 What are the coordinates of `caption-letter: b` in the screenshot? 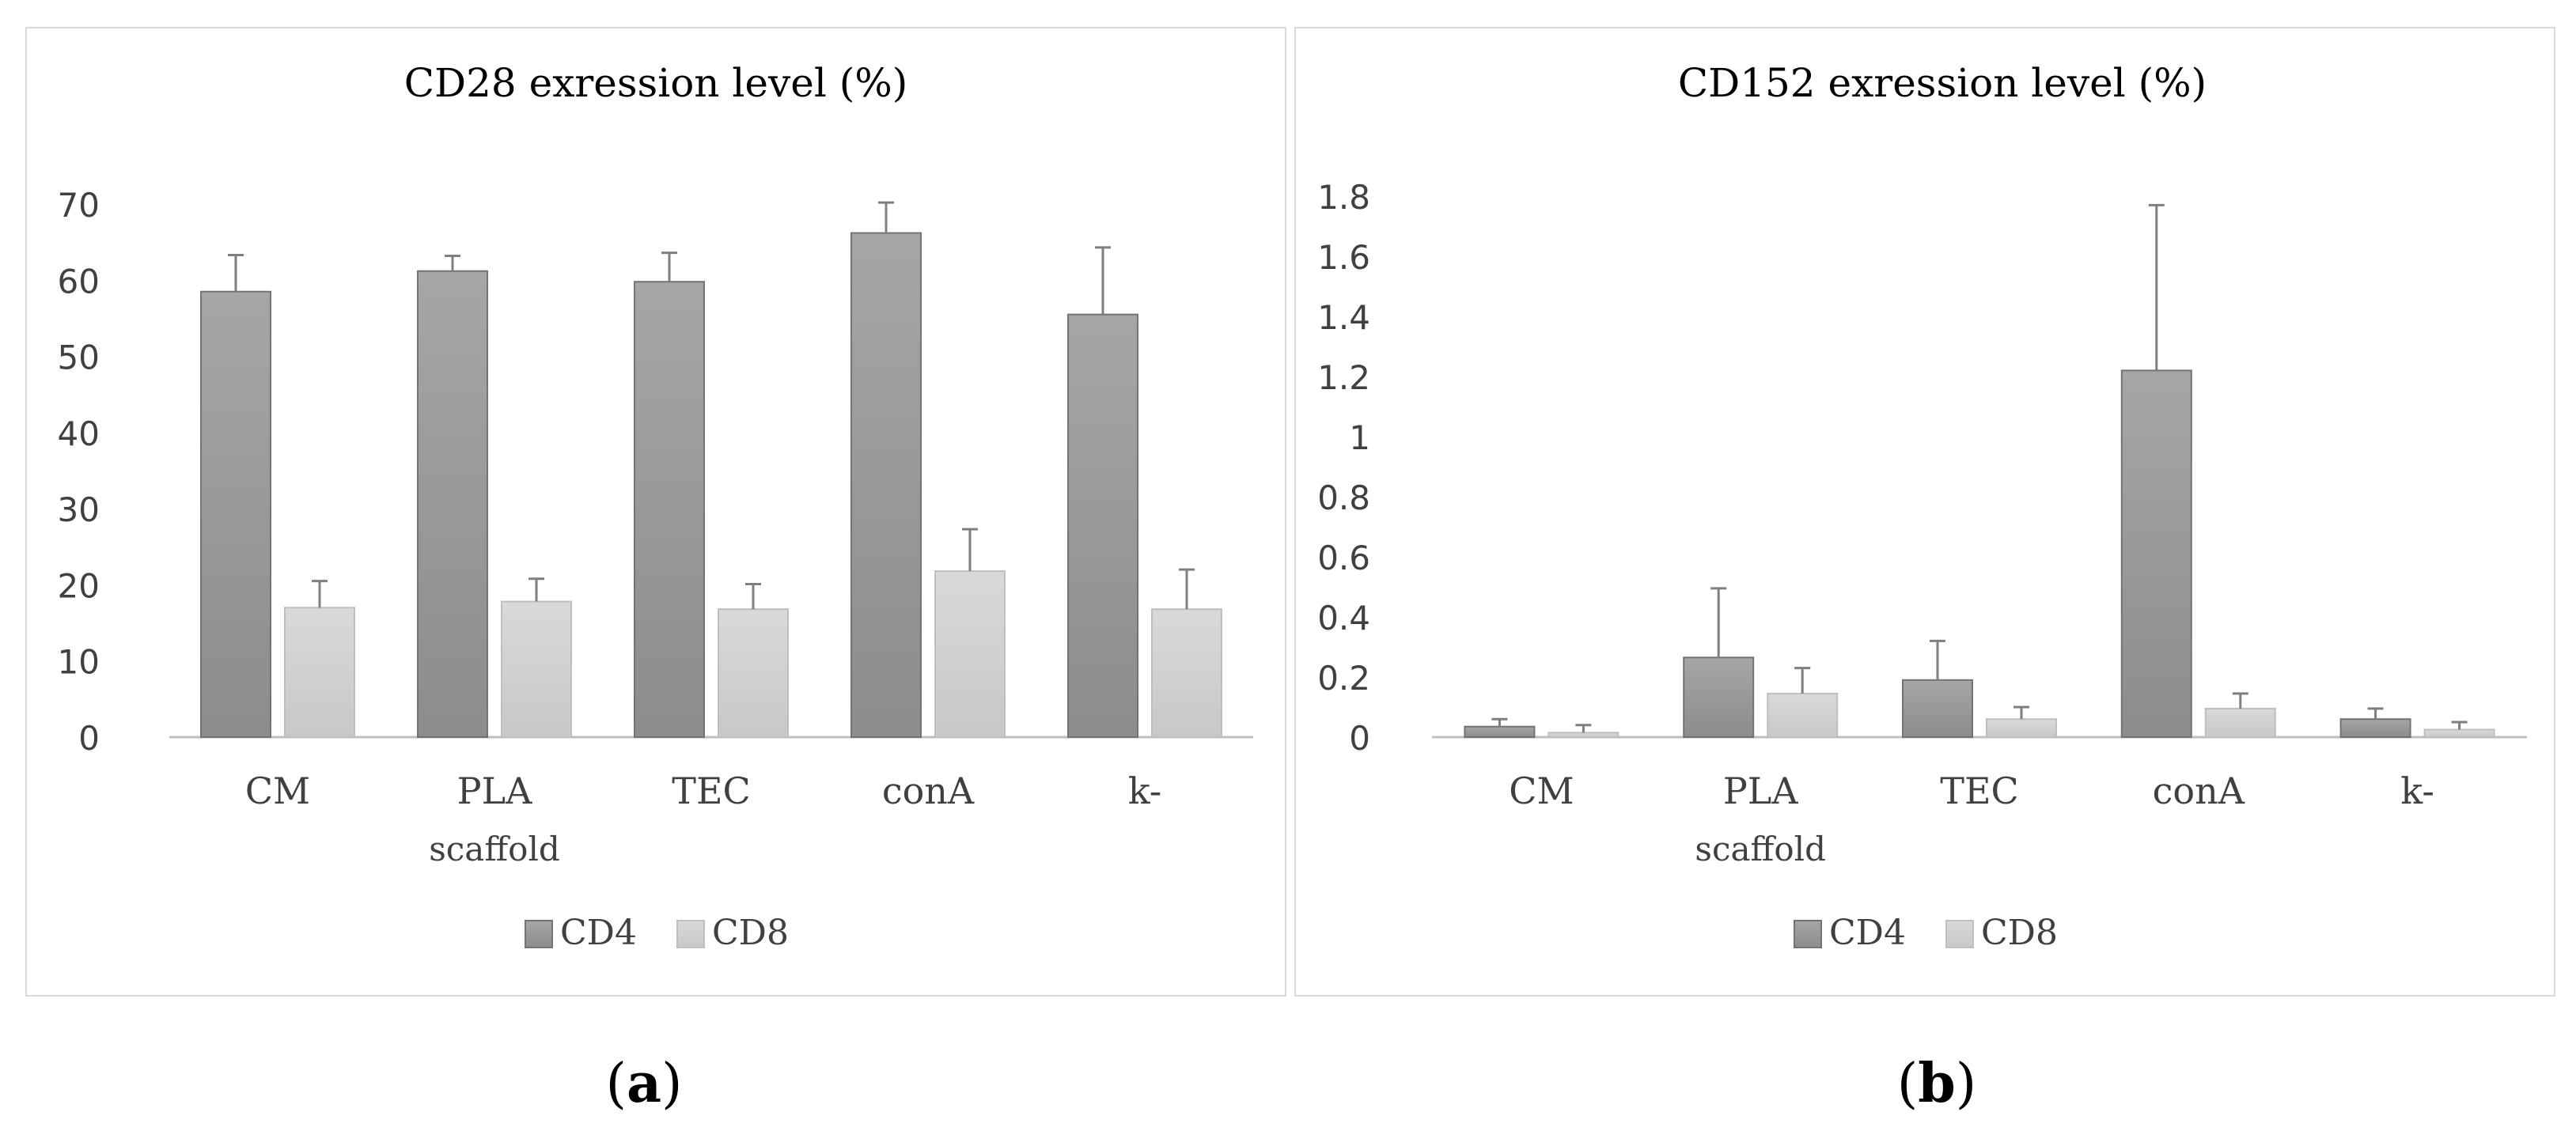 It's located at (1937, 1083).